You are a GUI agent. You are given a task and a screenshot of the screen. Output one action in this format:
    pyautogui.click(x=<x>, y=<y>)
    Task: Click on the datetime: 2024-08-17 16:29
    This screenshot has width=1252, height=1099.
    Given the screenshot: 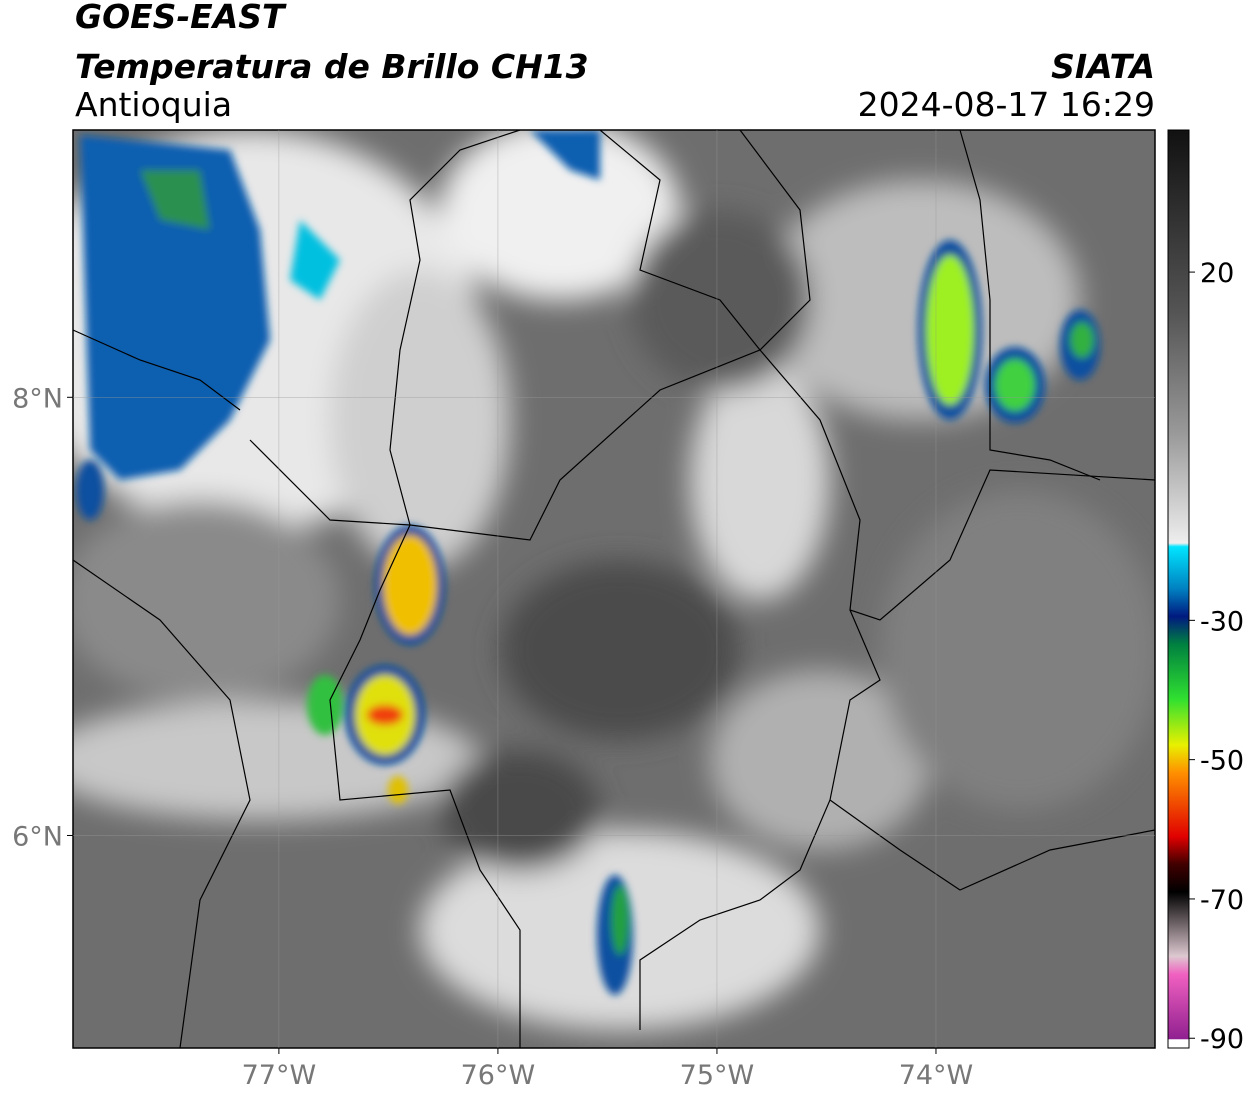 What is the action you would take?
    pyautogui.click(x=1006, y=104)
    